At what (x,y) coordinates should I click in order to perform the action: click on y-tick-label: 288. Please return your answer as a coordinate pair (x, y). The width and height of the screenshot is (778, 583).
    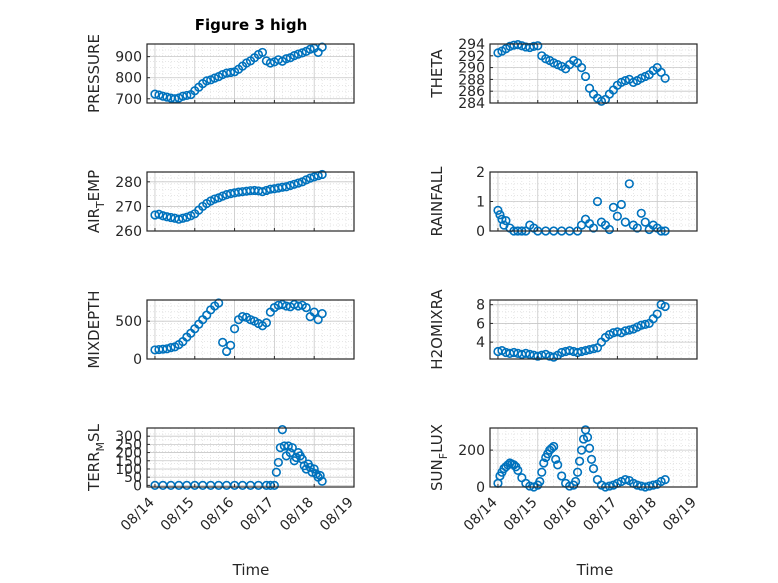
    Looking at the image, I should click on (471, 80).